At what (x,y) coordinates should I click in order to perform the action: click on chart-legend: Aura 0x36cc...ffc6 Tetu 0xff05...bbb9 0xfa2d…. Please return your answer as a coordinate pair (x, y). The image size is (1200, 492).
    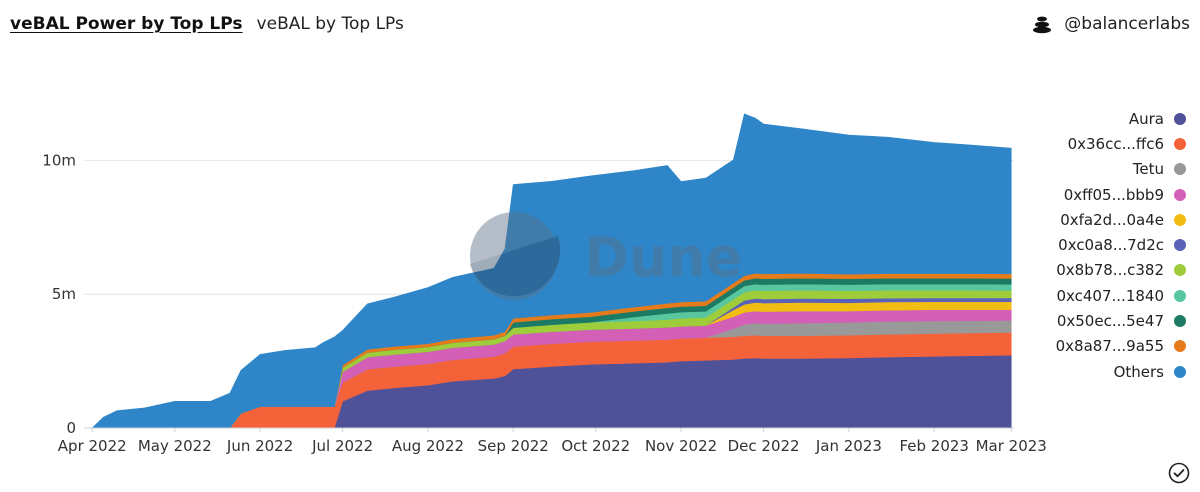
    Looking at the image, I should click on (1076, 245).